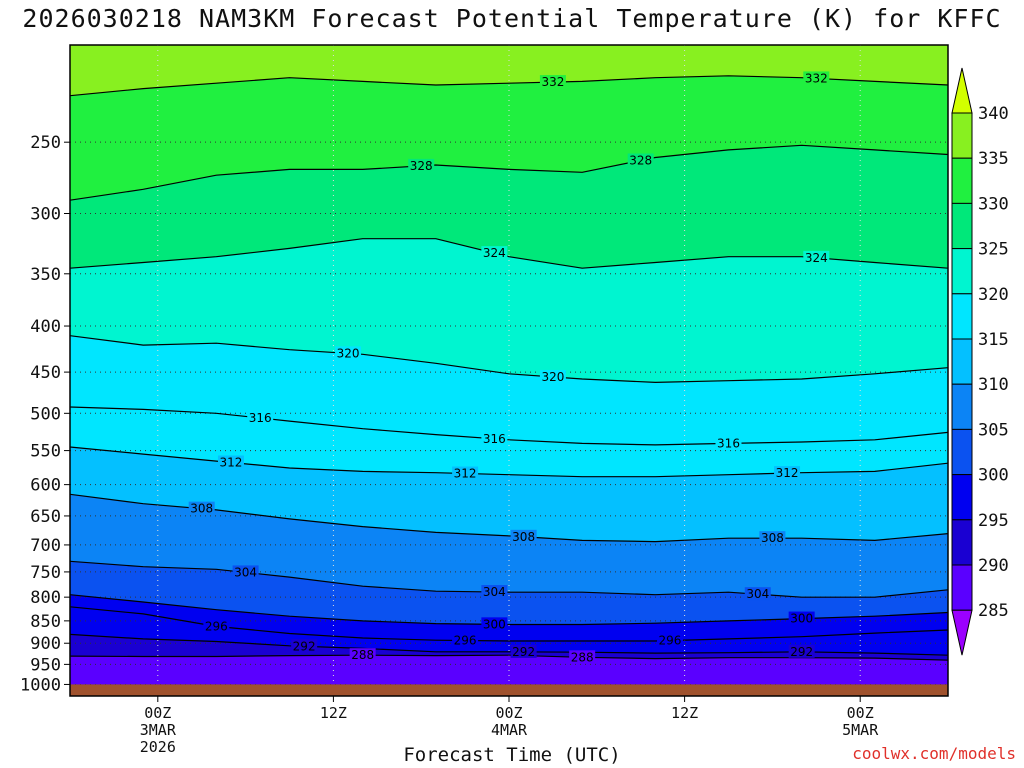 This screenshot has width=1024, height=768. I want to click on colorbar-label: 325, so click(993, 250).